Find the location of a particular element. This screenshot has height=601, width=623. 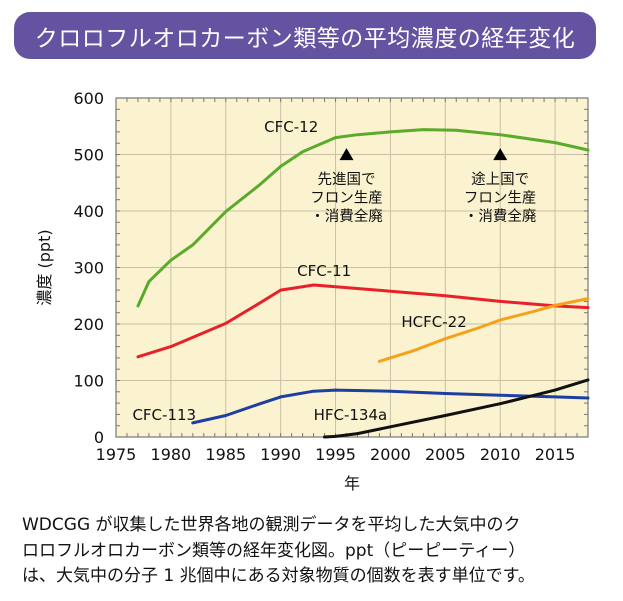

series-label-cfc-11: CFC-11 is located at coordinates (324, 271).